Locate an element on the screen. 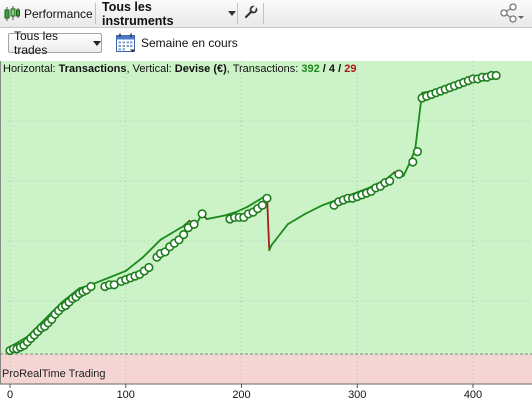  x-tick-label: 200 is located at coordinates (241, 395).